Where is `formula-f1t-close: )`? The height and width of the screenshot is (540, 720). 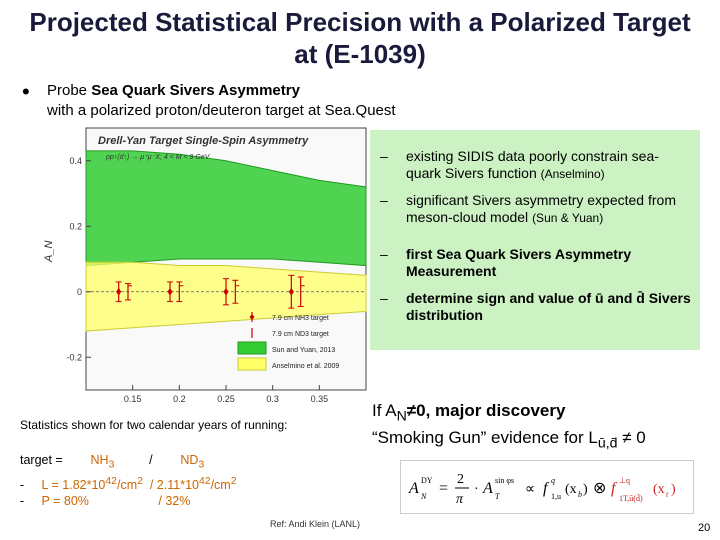
formula-f1t-close: ) is located at coordinates (673, 489).